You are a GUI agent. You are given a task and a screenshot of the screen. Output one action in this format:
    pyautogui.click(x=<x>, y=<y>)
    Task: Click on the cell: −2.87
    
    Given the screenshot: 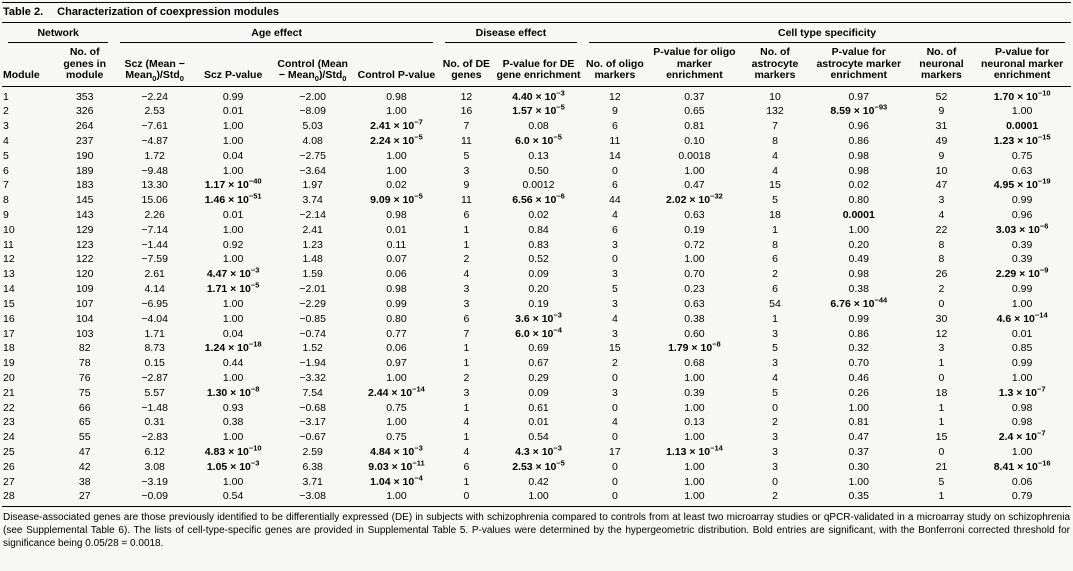 What is the action you would take?
    pyautogui.click(x=154, y=377)
    